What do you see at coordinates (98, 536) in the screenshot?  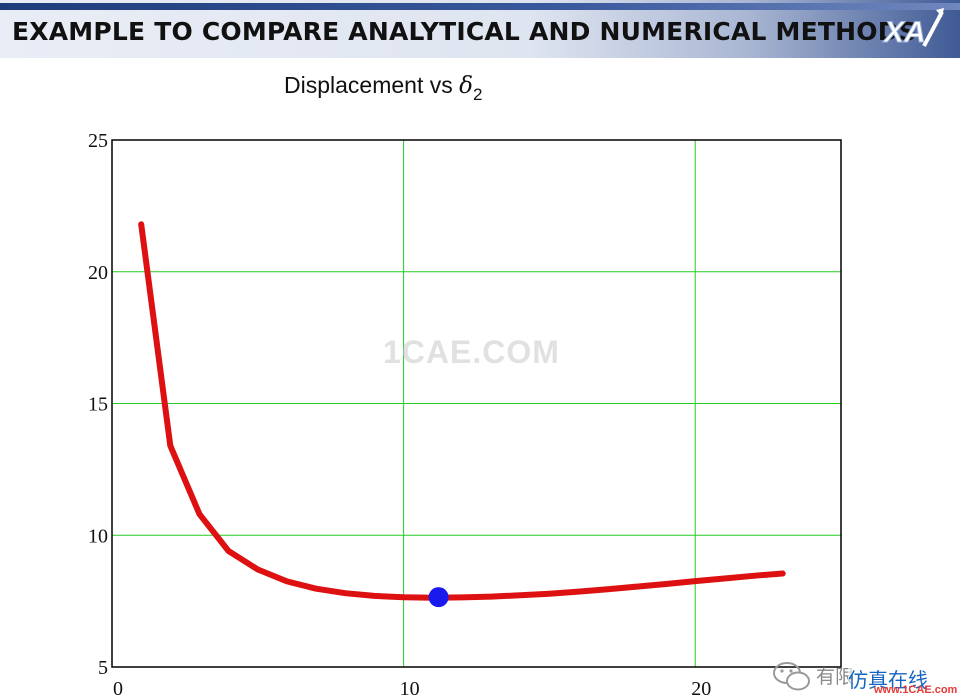 I see `y-tick-label: 10` at bounding box center [98, 536].